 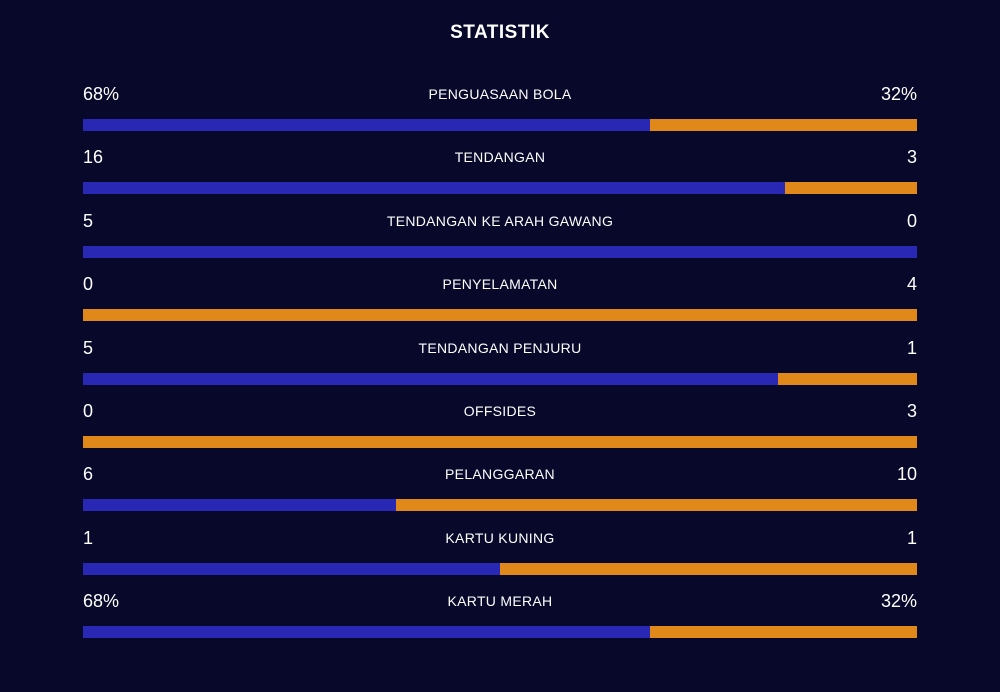 I want to click on stat-row: PENYELAMATAN 0 4, so click(x=500, y=303).